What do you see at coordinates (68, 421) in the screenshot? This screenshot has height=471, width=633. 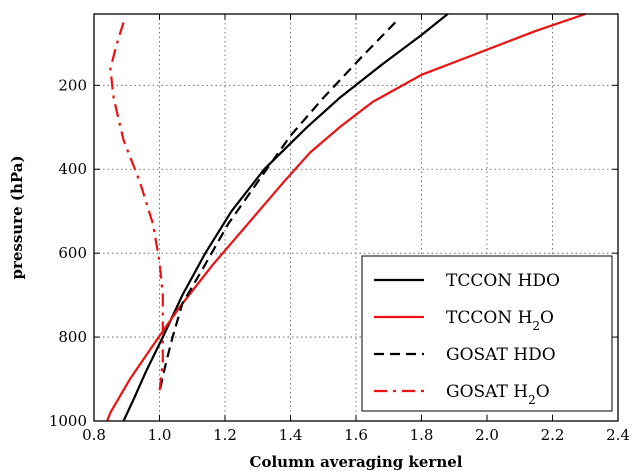 I see `y-tick-label: 1000` at bounding box center [68, 421].